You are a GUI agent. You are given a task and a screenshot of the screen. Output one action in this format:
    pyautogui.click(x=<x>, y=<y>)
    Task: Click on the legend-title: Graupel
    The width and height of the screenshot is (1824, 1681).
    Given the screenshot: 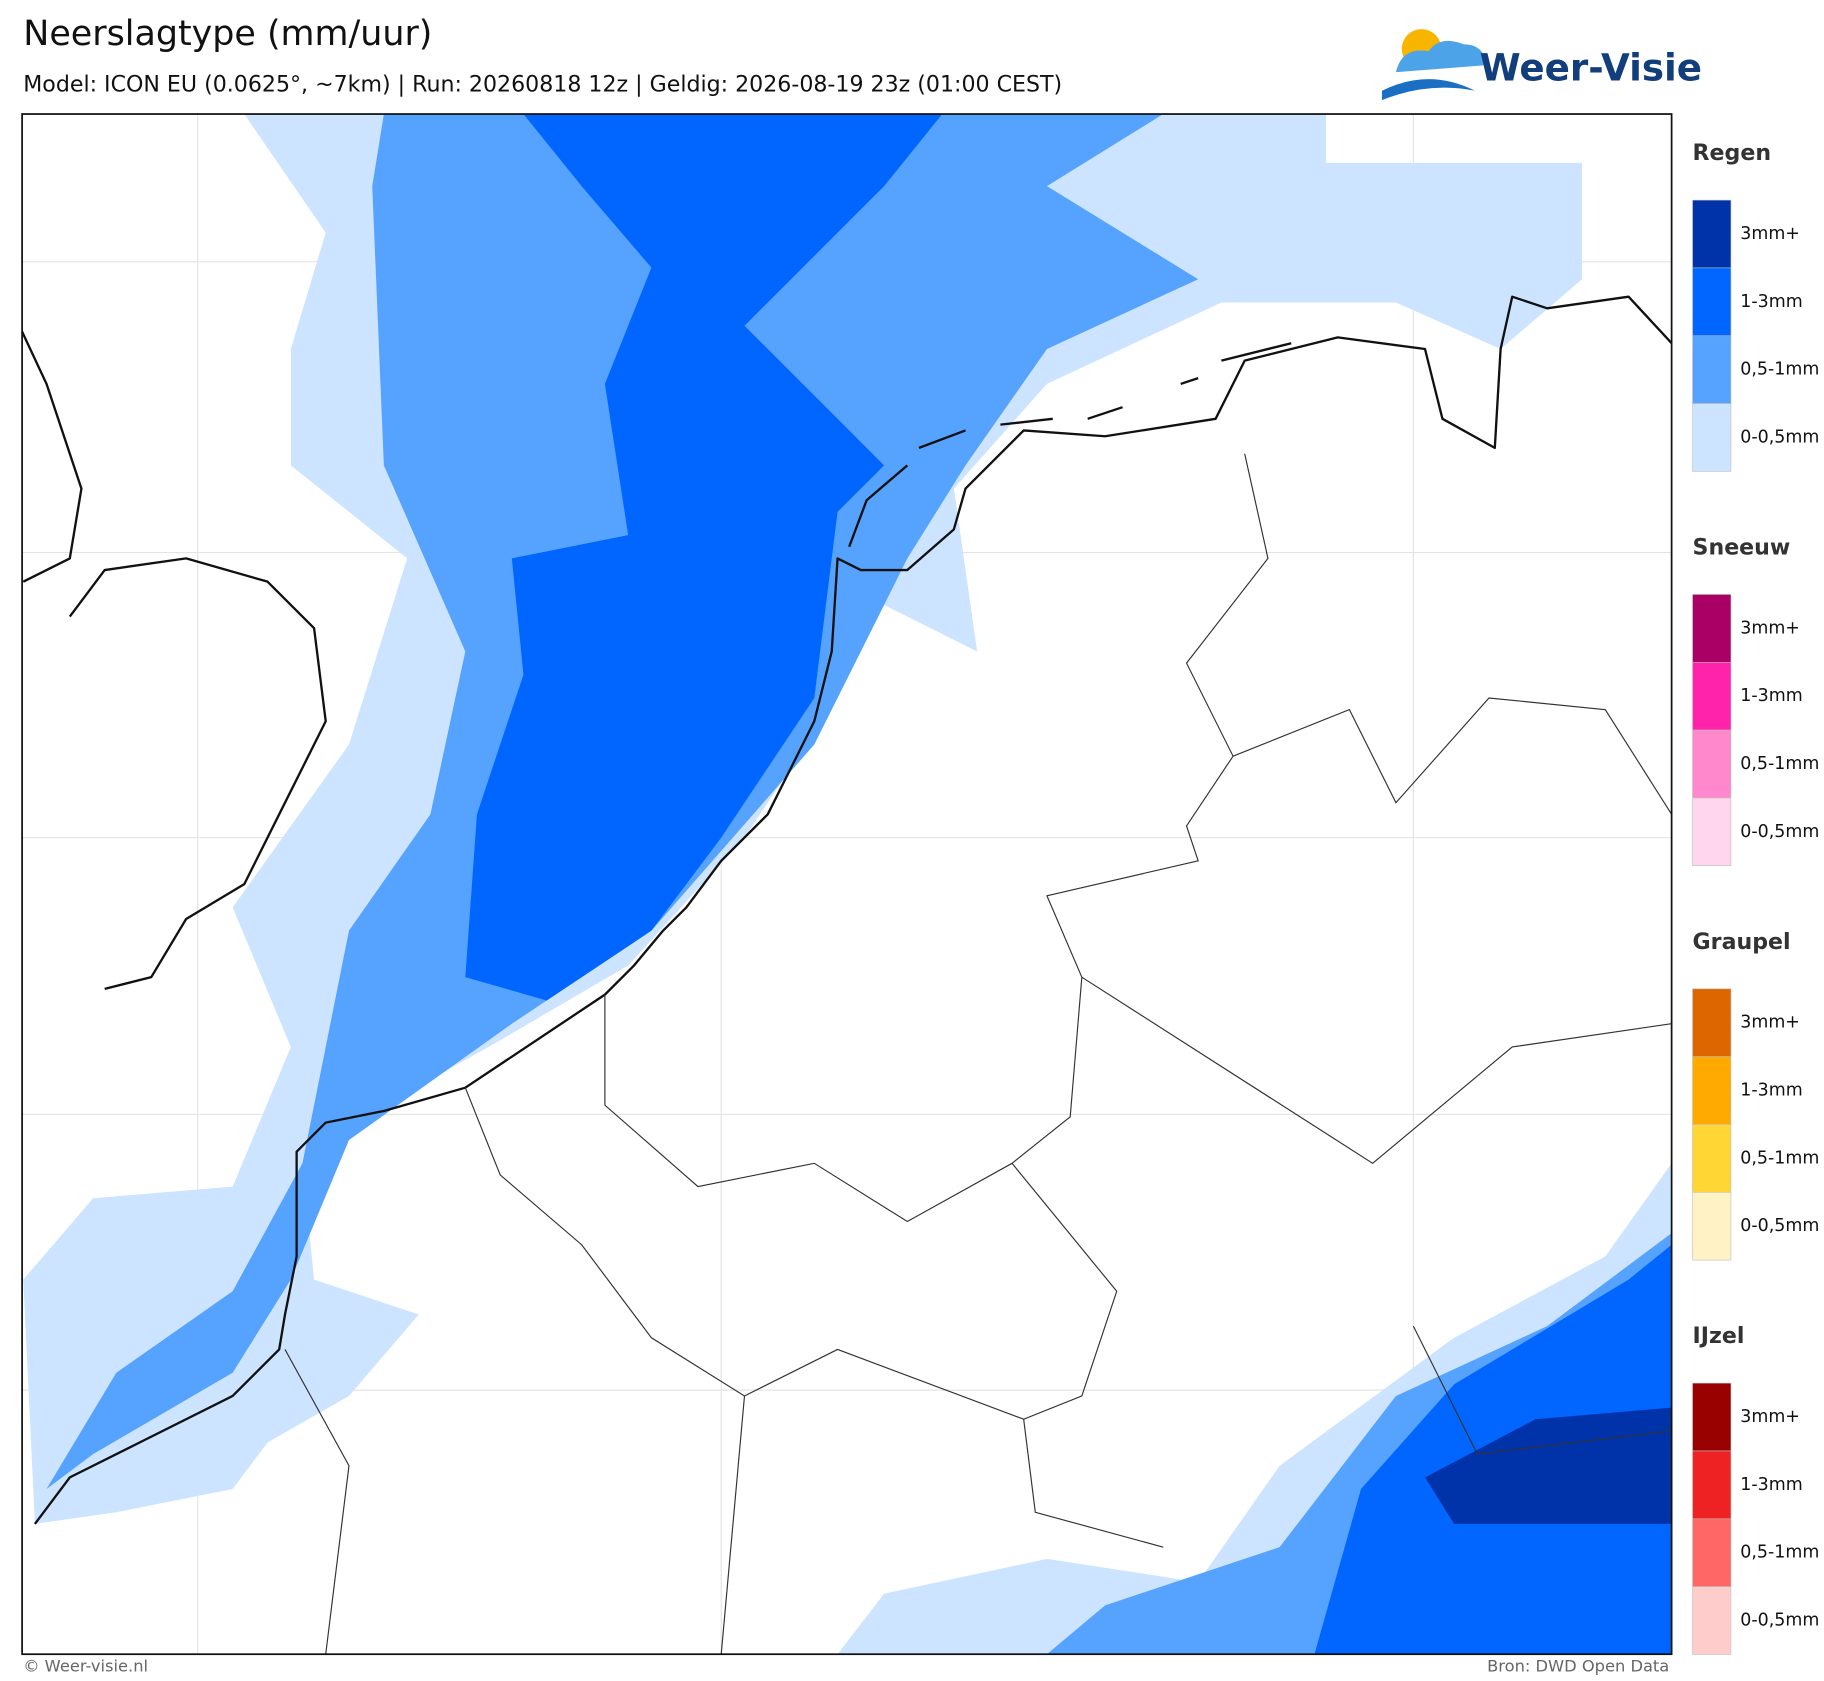 What is the action you would take?
    pyautogui.click(x=1742, y=942)
    